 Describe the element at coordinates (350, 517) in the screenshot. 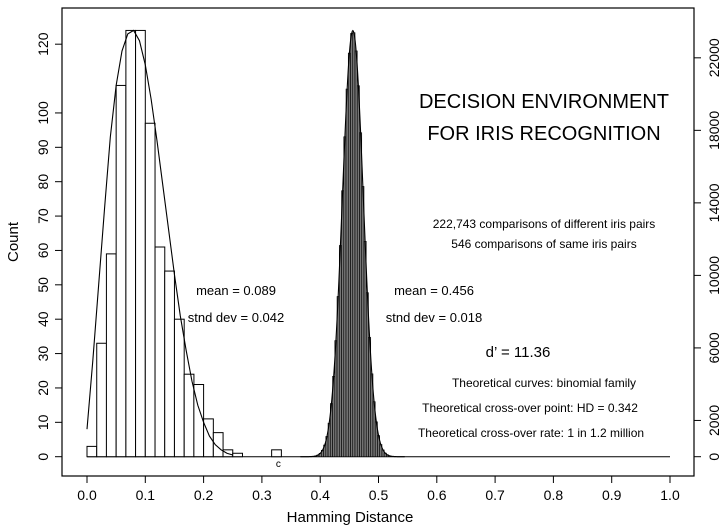

I see `x-axis-label: Hamming Distance` at that location.